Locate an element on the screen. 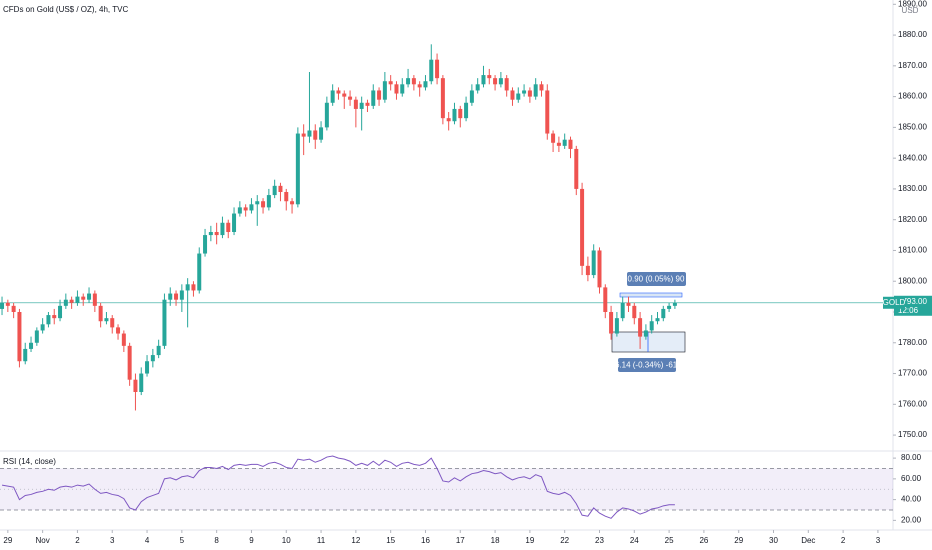 The image size is (932, 550). symbol-label: GOLD is located at coordinates (894, 302).